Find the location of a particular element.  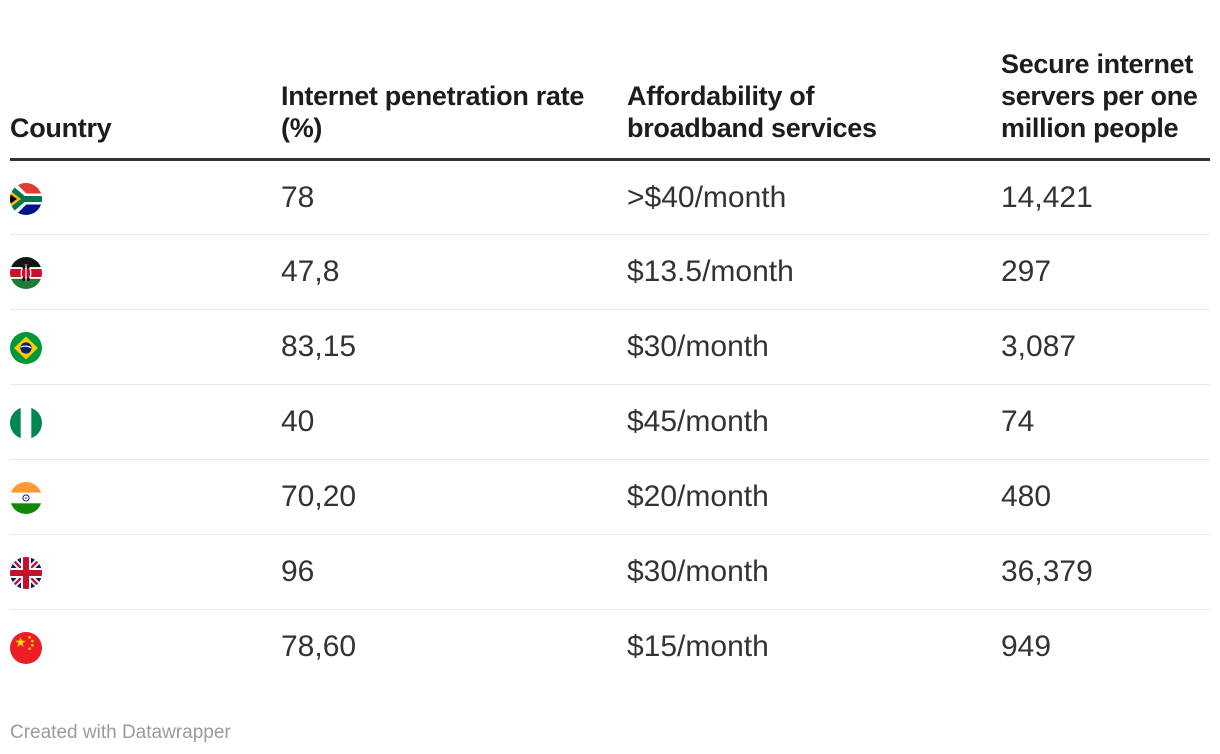

attribution: Created with Datawrapper is located at coordinates (120, 732).